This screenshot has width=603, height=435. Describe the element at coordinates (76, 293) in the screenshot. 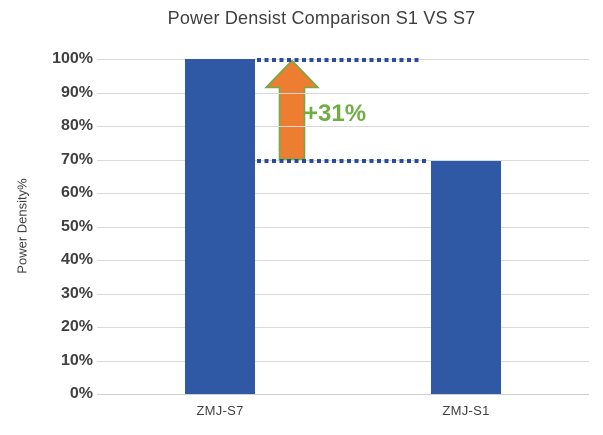

I see `y-tick-label: 30%` at that location.